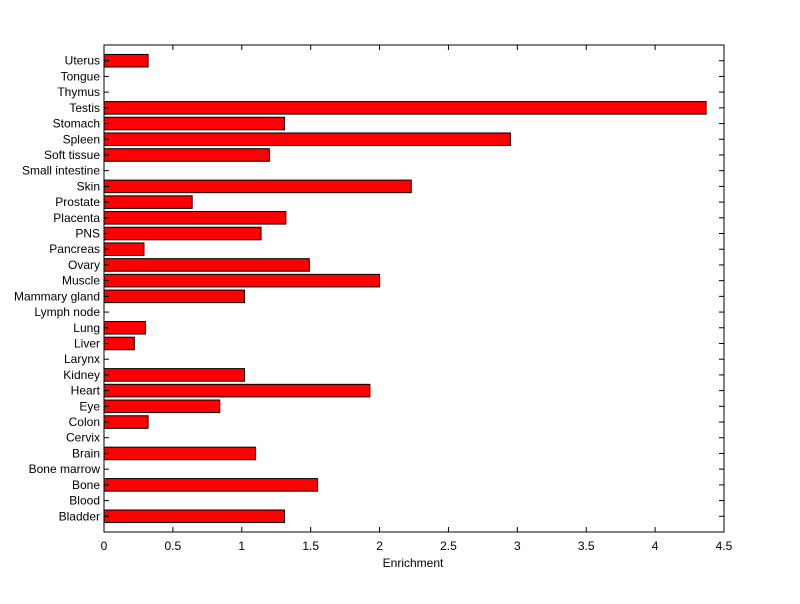  I want to click on x-tick-label: 3.5, so click(586, 546).